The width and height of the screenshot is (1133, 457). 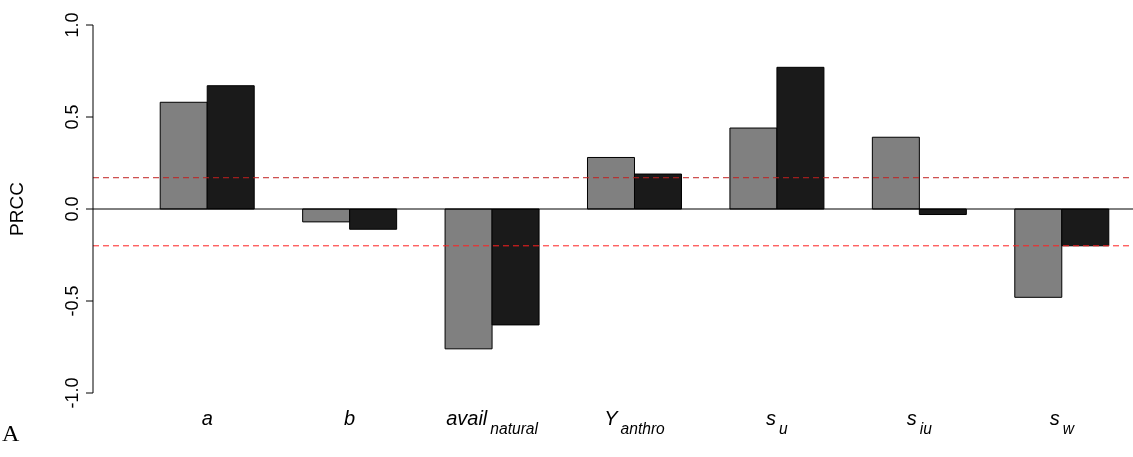 I want to click on x-tick-label: Y$_{anthro}$, so click(x=635, y=422).